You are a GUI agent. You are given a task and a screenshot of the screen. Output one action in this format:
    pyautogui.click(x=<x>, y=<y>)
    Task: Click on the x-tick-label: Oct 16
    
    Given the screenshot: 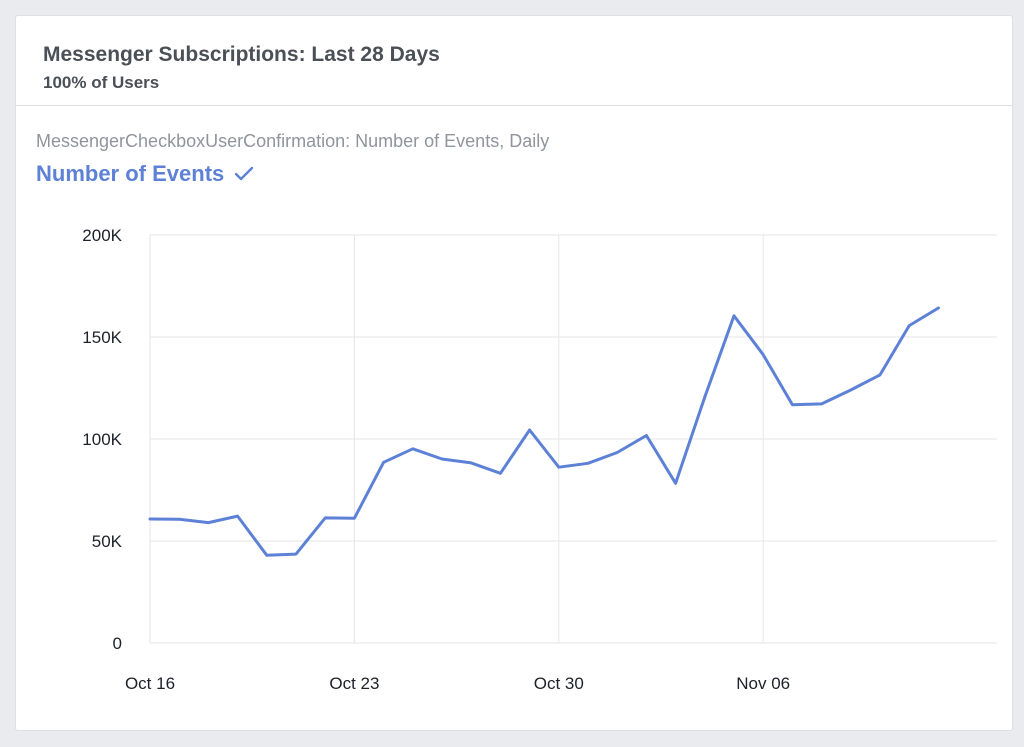 What is the action you would take?
    pyautogui.click(x=150, y=683)
    